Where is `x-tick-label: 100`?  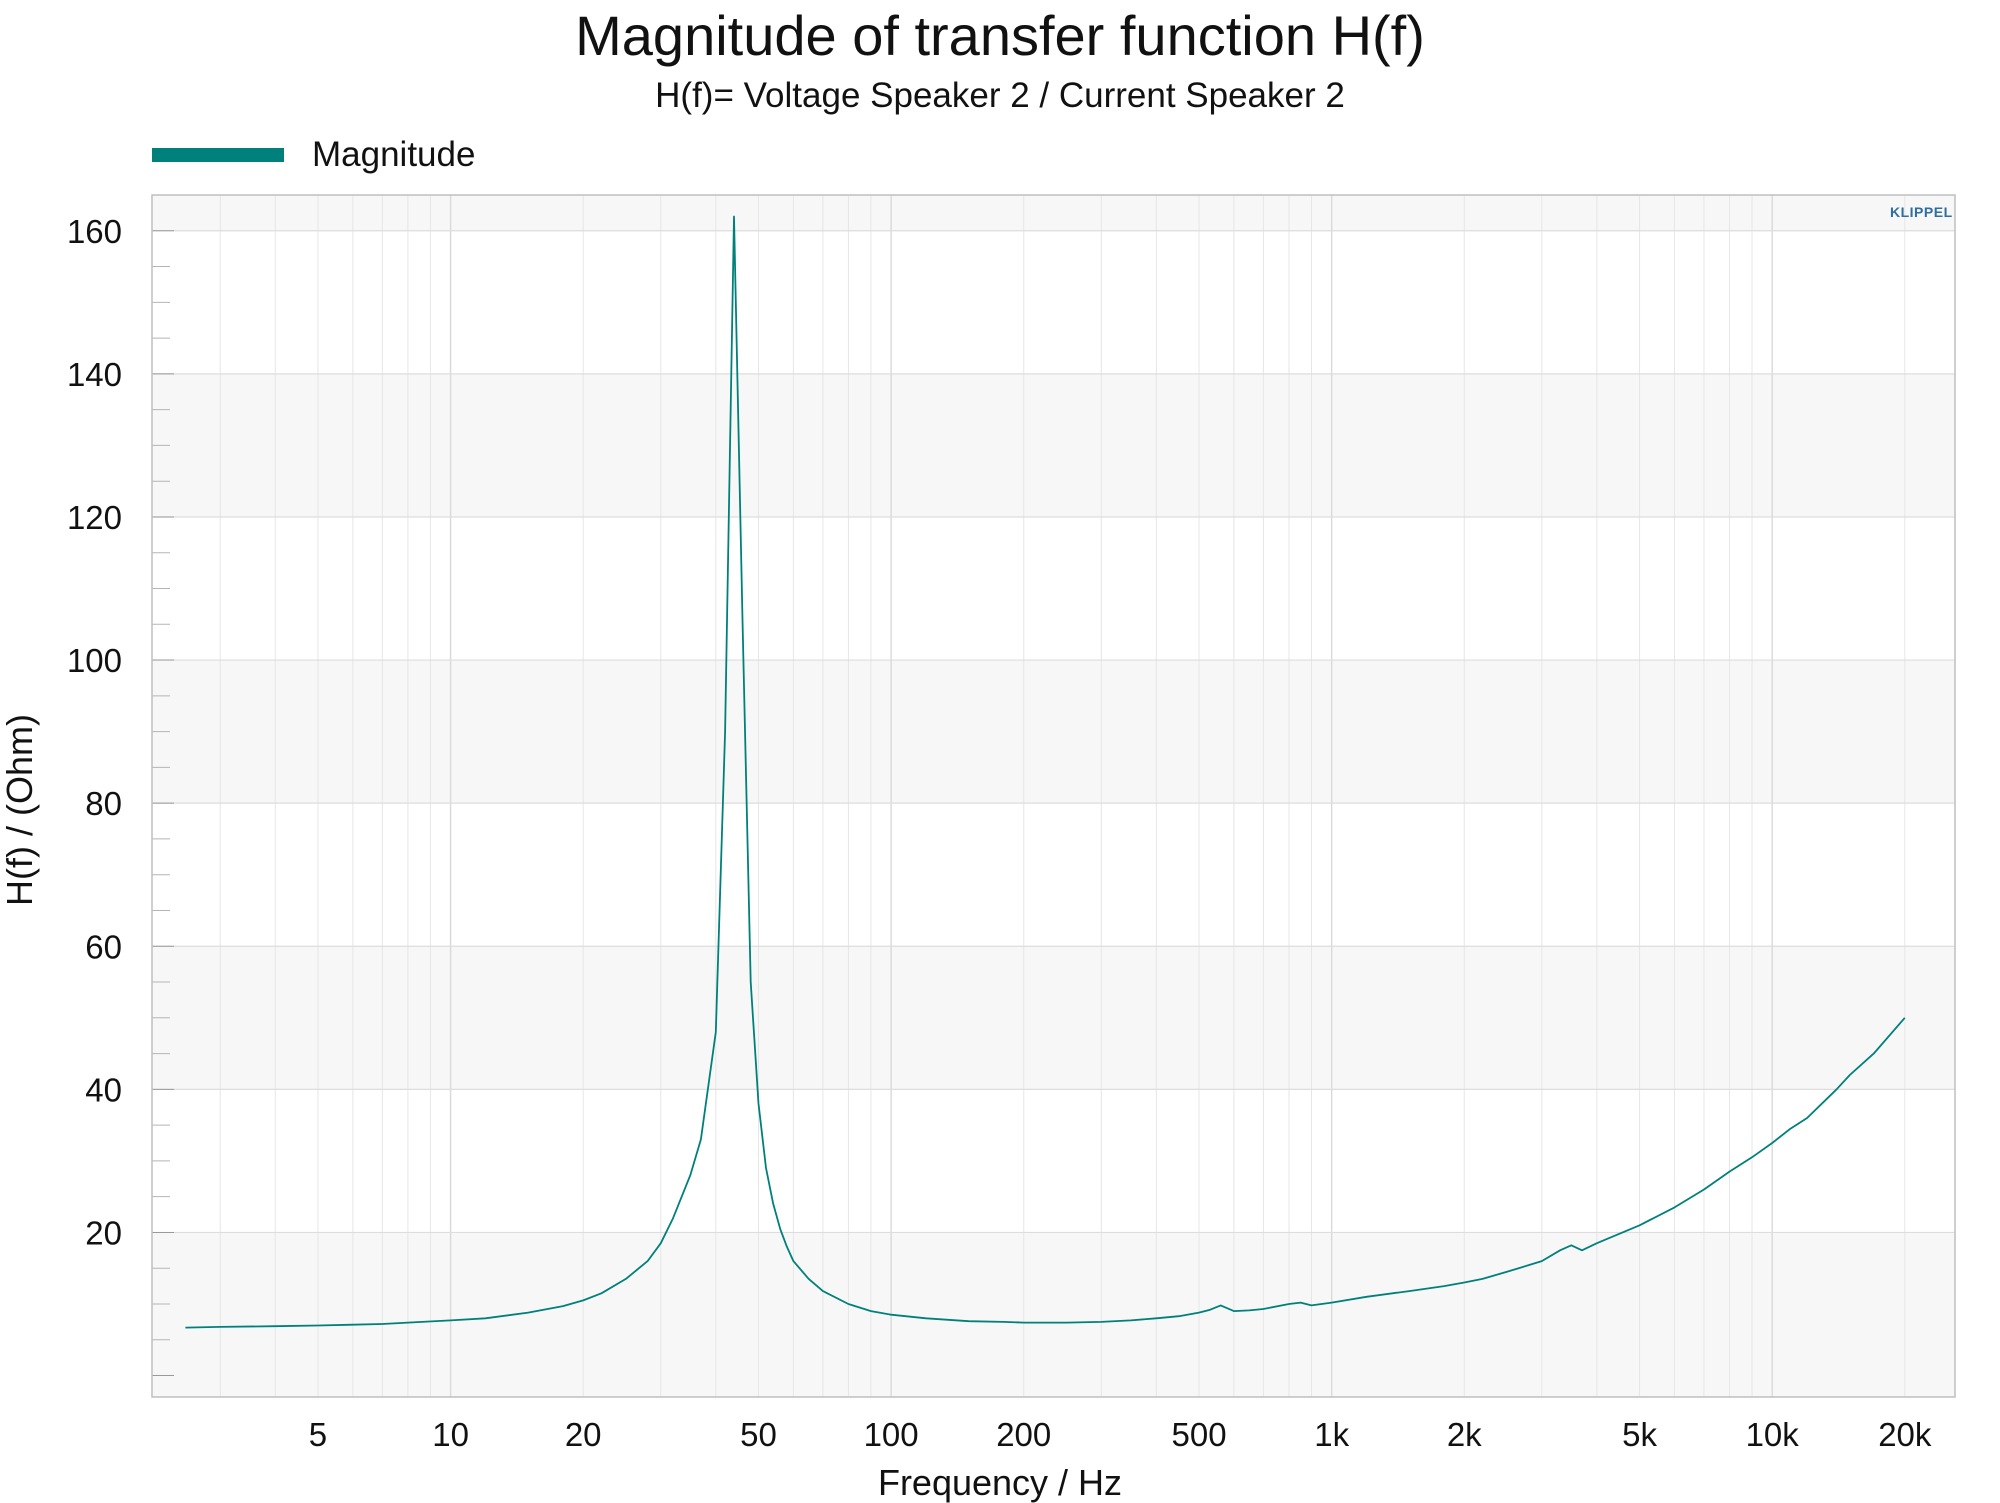
x-tick-label: 100 is located at coordinates (891, 1434).